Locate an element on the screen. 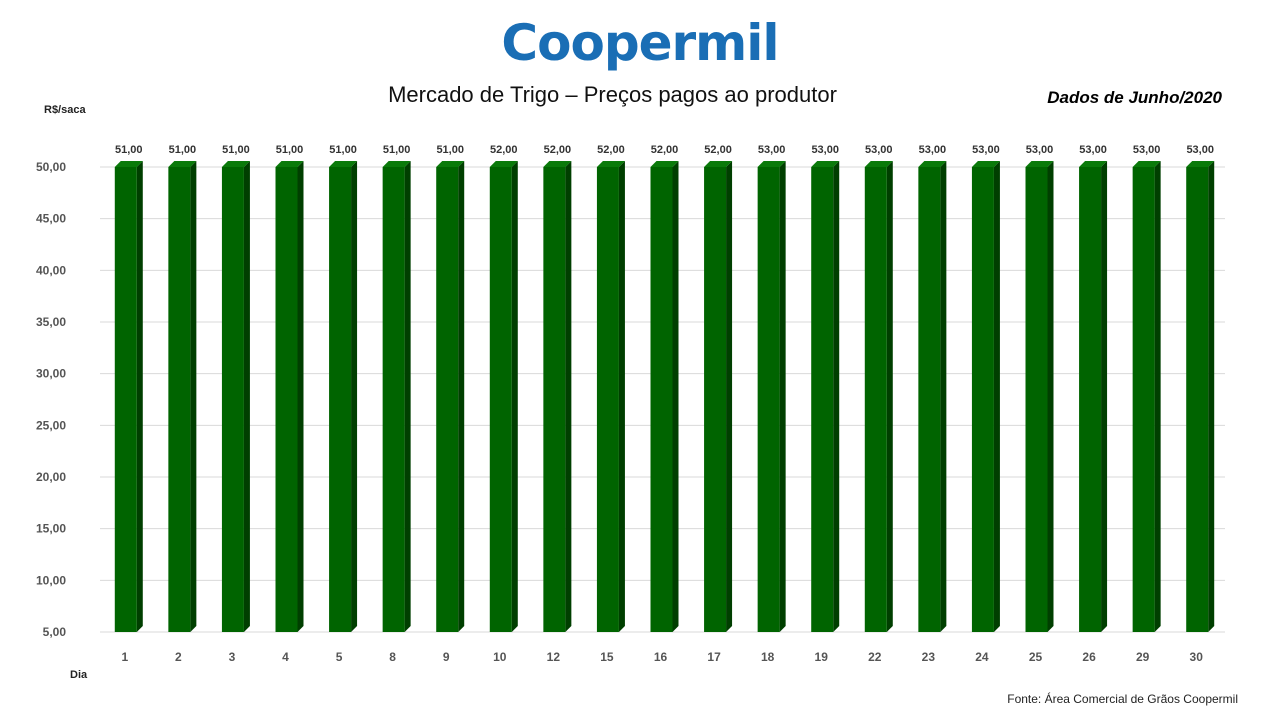 Image resolution: width=1280 pixels, height=720 pixels. x-axis-label: Dia is located at coordinates (79, 675).